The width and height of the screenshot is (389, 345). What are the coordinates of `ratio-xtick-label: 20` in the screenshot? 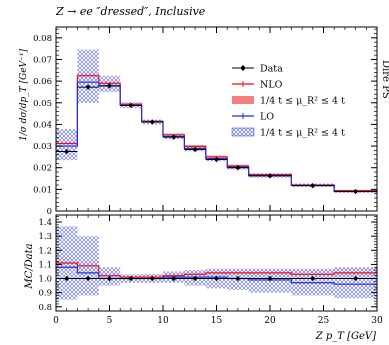 It's located at (270, 321).